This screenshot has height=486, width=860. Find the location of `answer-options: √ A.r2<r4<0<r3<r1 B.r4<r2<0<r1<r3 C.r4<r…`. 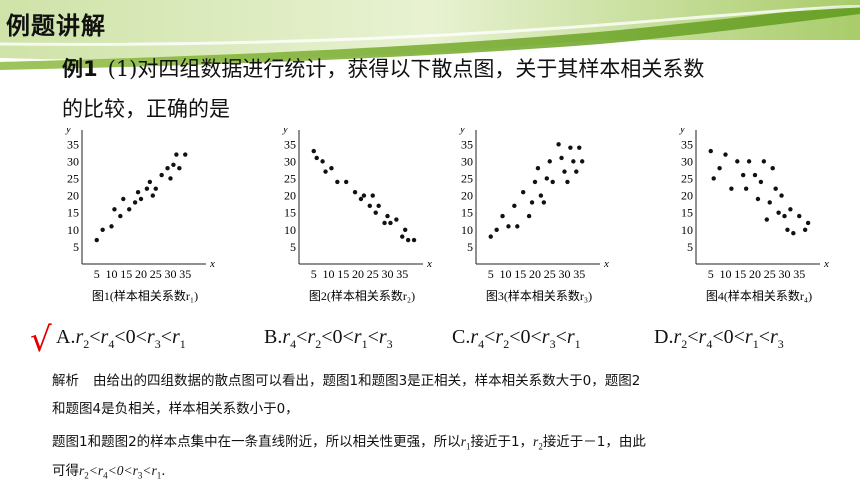

answer-options: √ A.r2<r4<0<r3<r1 B.r4<r2<0<r1<r3 C.r4<r… is located at coordinates (445, 340).